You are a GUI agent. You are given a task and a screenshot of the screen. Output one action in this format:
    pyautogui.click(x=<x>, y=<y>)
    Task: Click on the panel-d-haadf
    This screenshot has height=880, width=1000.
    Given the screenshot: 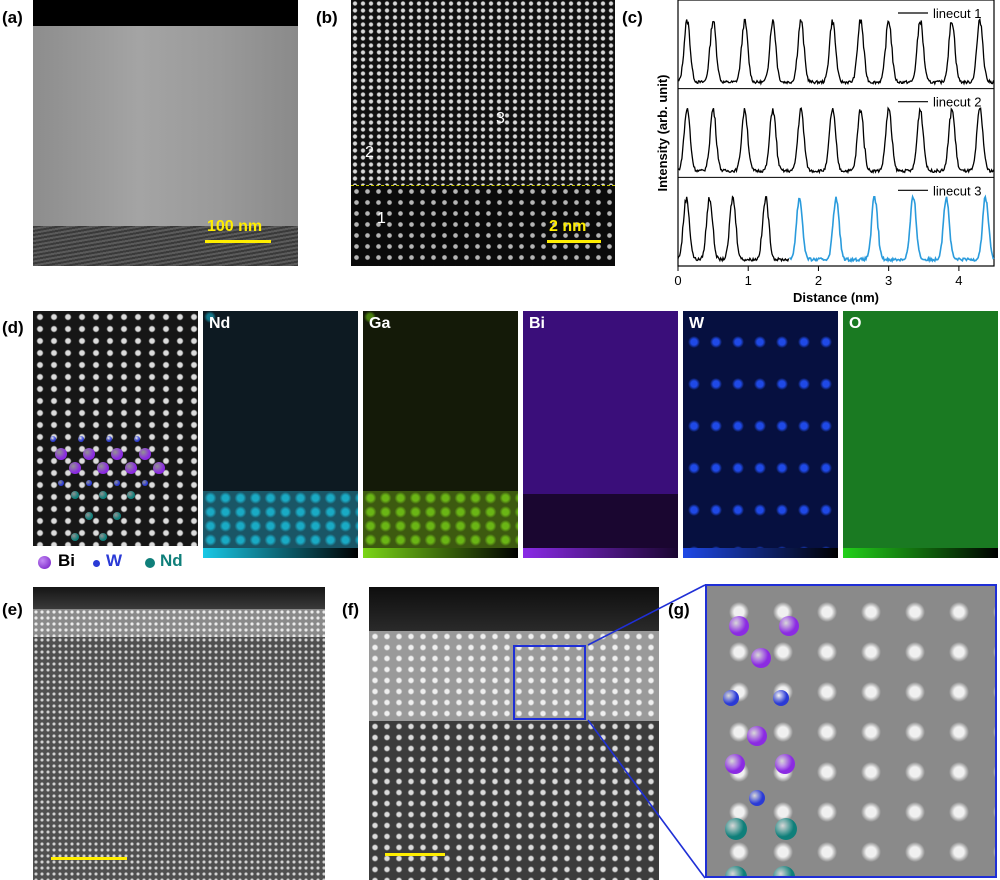 What is the action you would take?
    pyautogui.click(x=115, y=428)
    